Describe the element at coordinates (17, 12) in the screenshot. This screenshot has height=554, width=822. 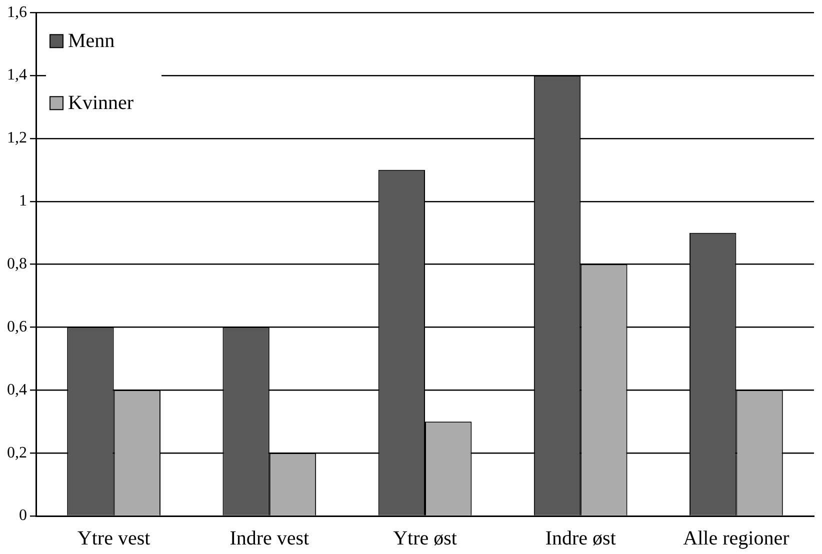
I see `y-tick-label: 1,6` at that location.